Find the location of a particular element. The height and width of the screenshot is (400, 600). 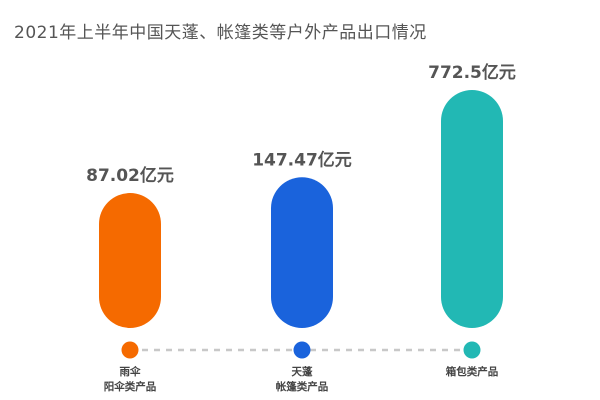

category-sublabel-2: 帐篷类产品 is located at coordinates (302, 386).